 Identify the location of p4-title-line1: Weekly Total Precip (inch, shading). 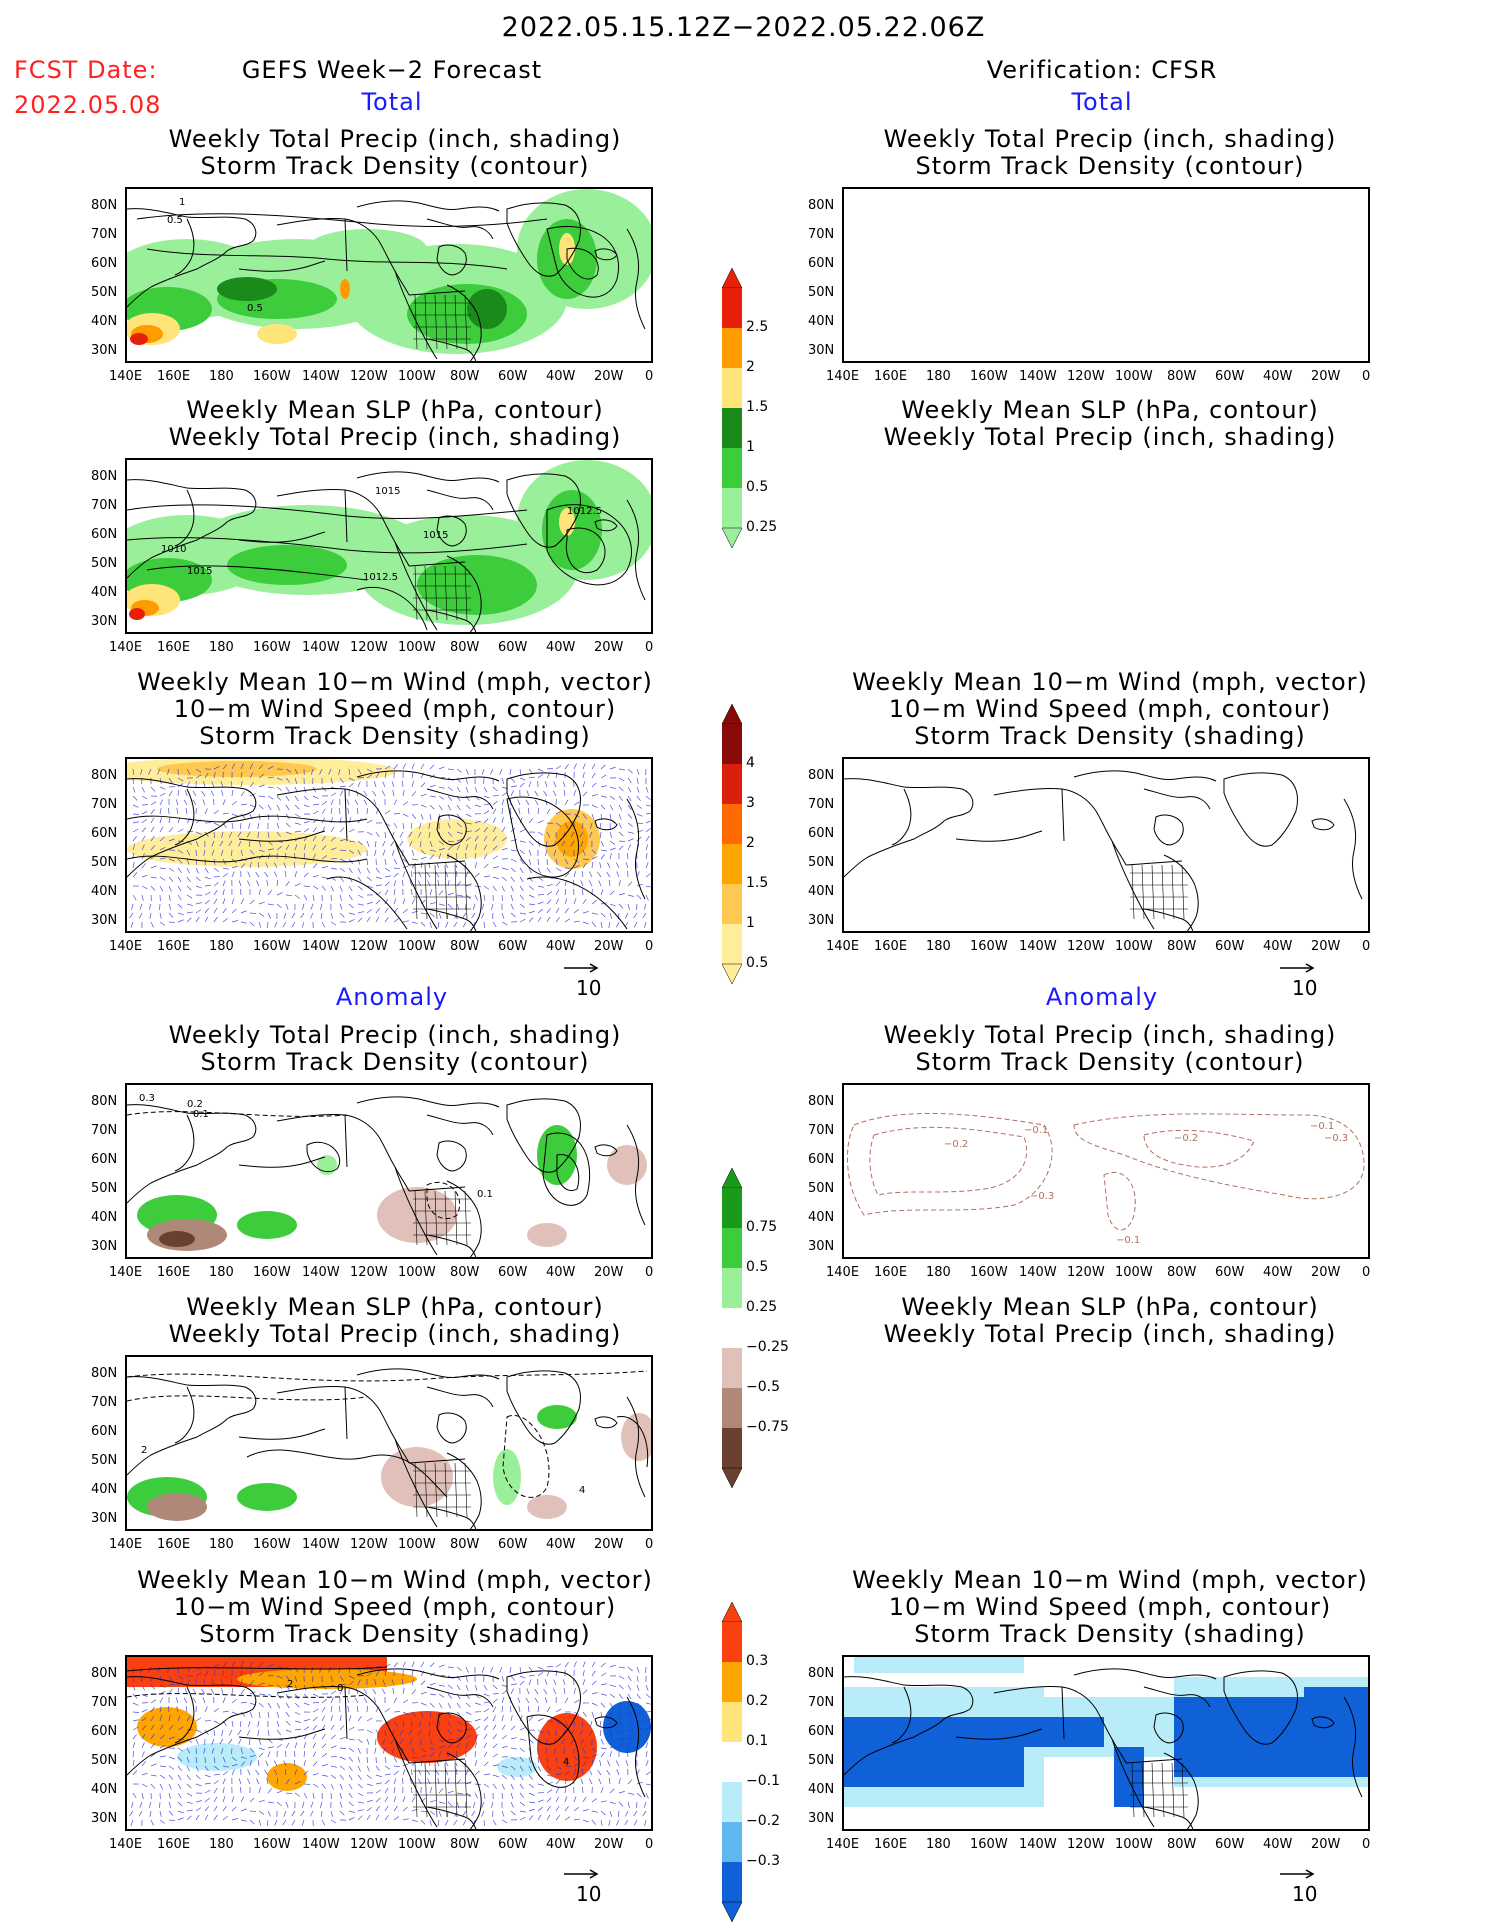
(395, 1035).